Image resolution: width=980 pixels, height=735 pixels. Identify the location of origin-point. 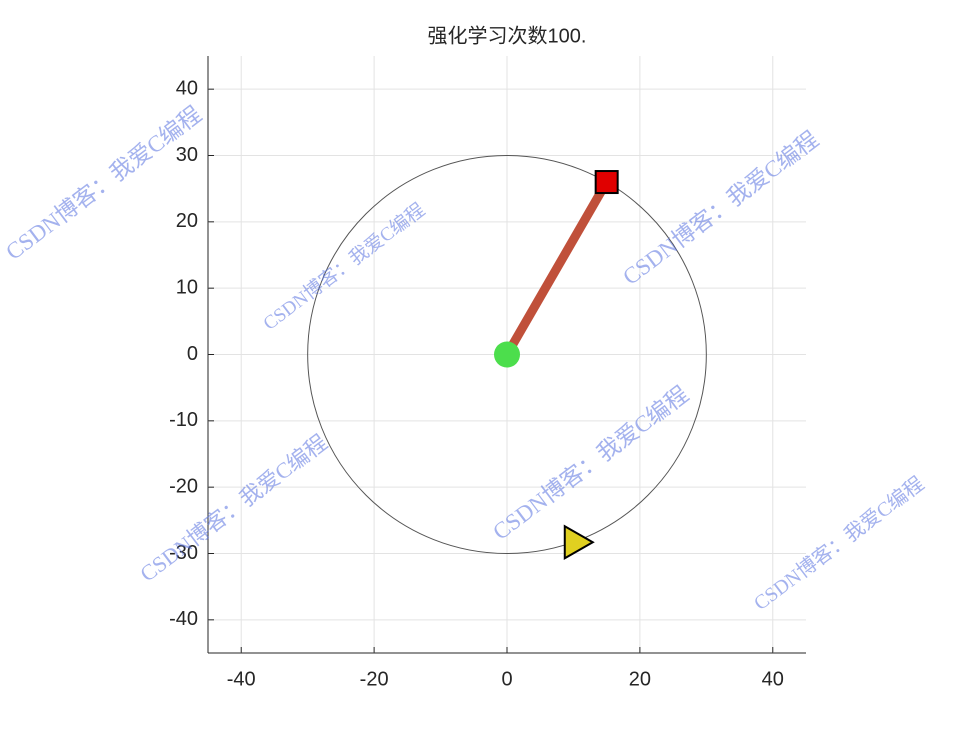
(507, 354).